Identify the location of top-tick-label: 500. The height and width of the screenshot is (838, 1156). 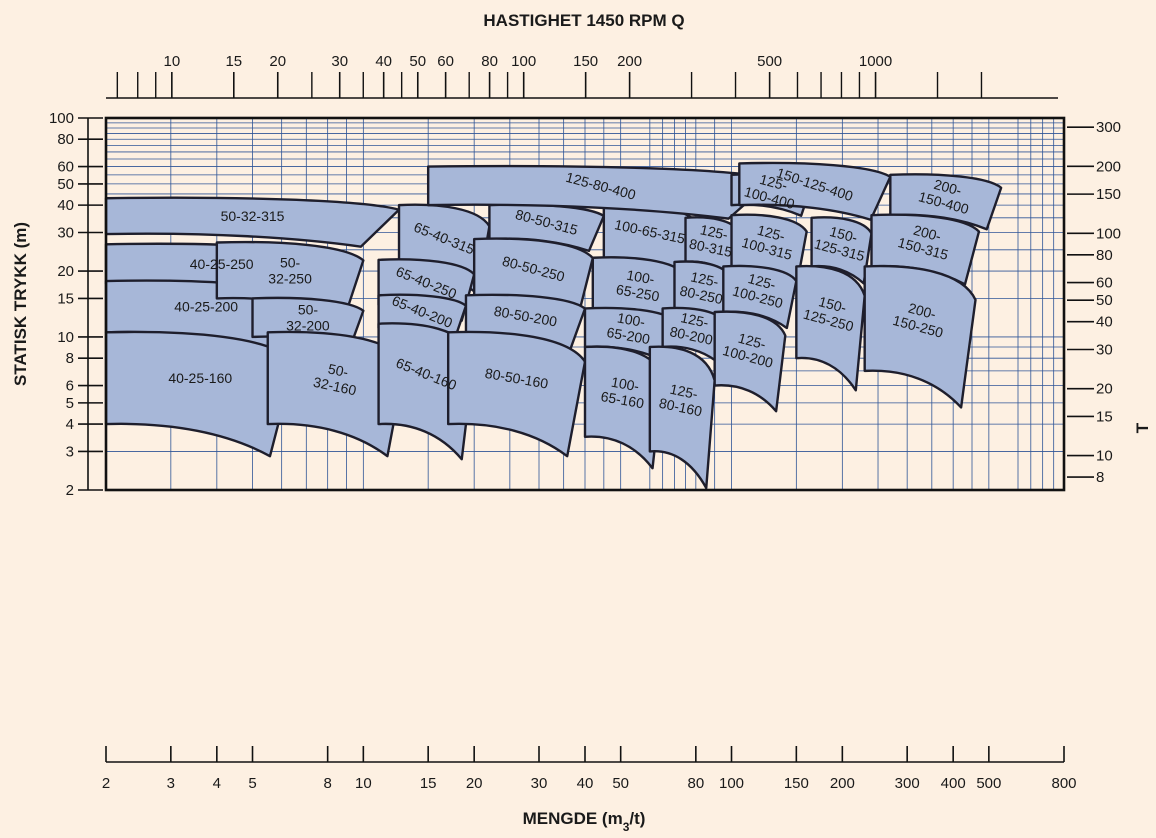
(769, 61).